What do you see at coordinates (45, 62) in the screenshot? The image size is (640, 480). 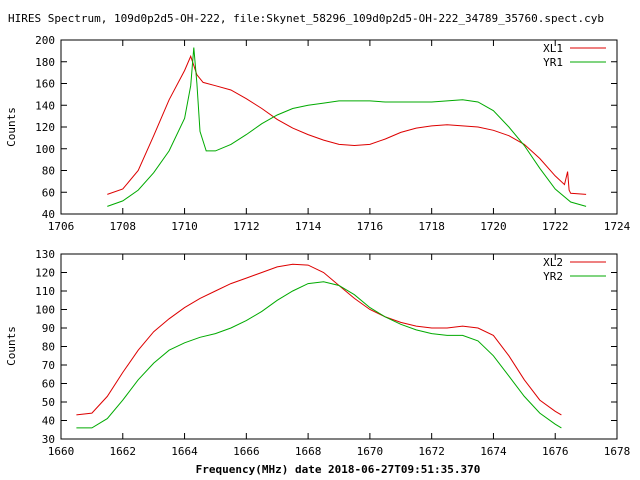 I see `y-tick-label: 180` at bounding box center [45, 62].